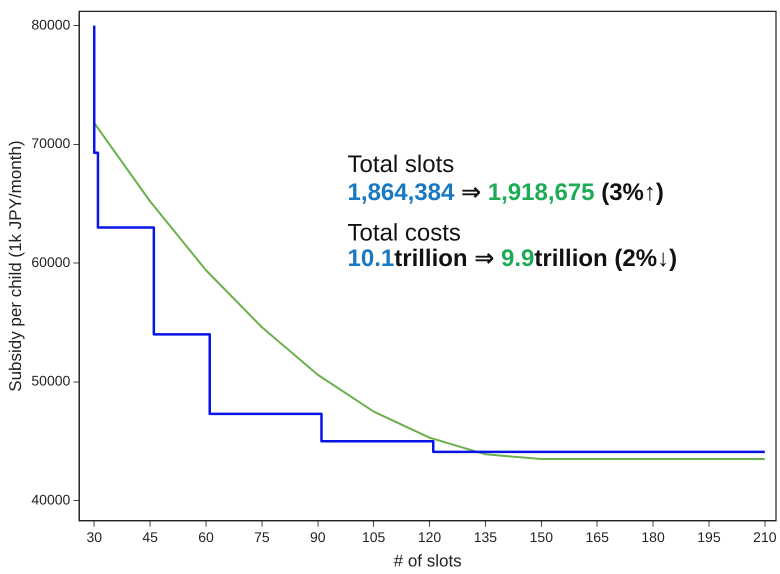 Image resolution: width=780 pixels, height=574 pixels. I want to click on x-tick-label: 30, so click(94, 537).